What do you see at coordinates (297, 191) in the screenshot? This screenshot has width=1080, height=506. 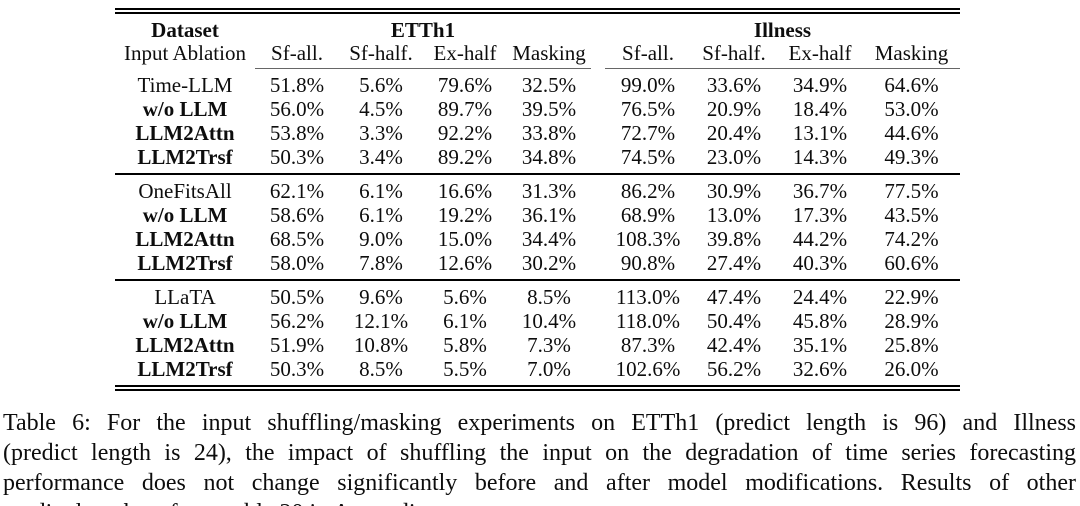 I see `value-cell: 62.1%` at bounding box center [297, 191].